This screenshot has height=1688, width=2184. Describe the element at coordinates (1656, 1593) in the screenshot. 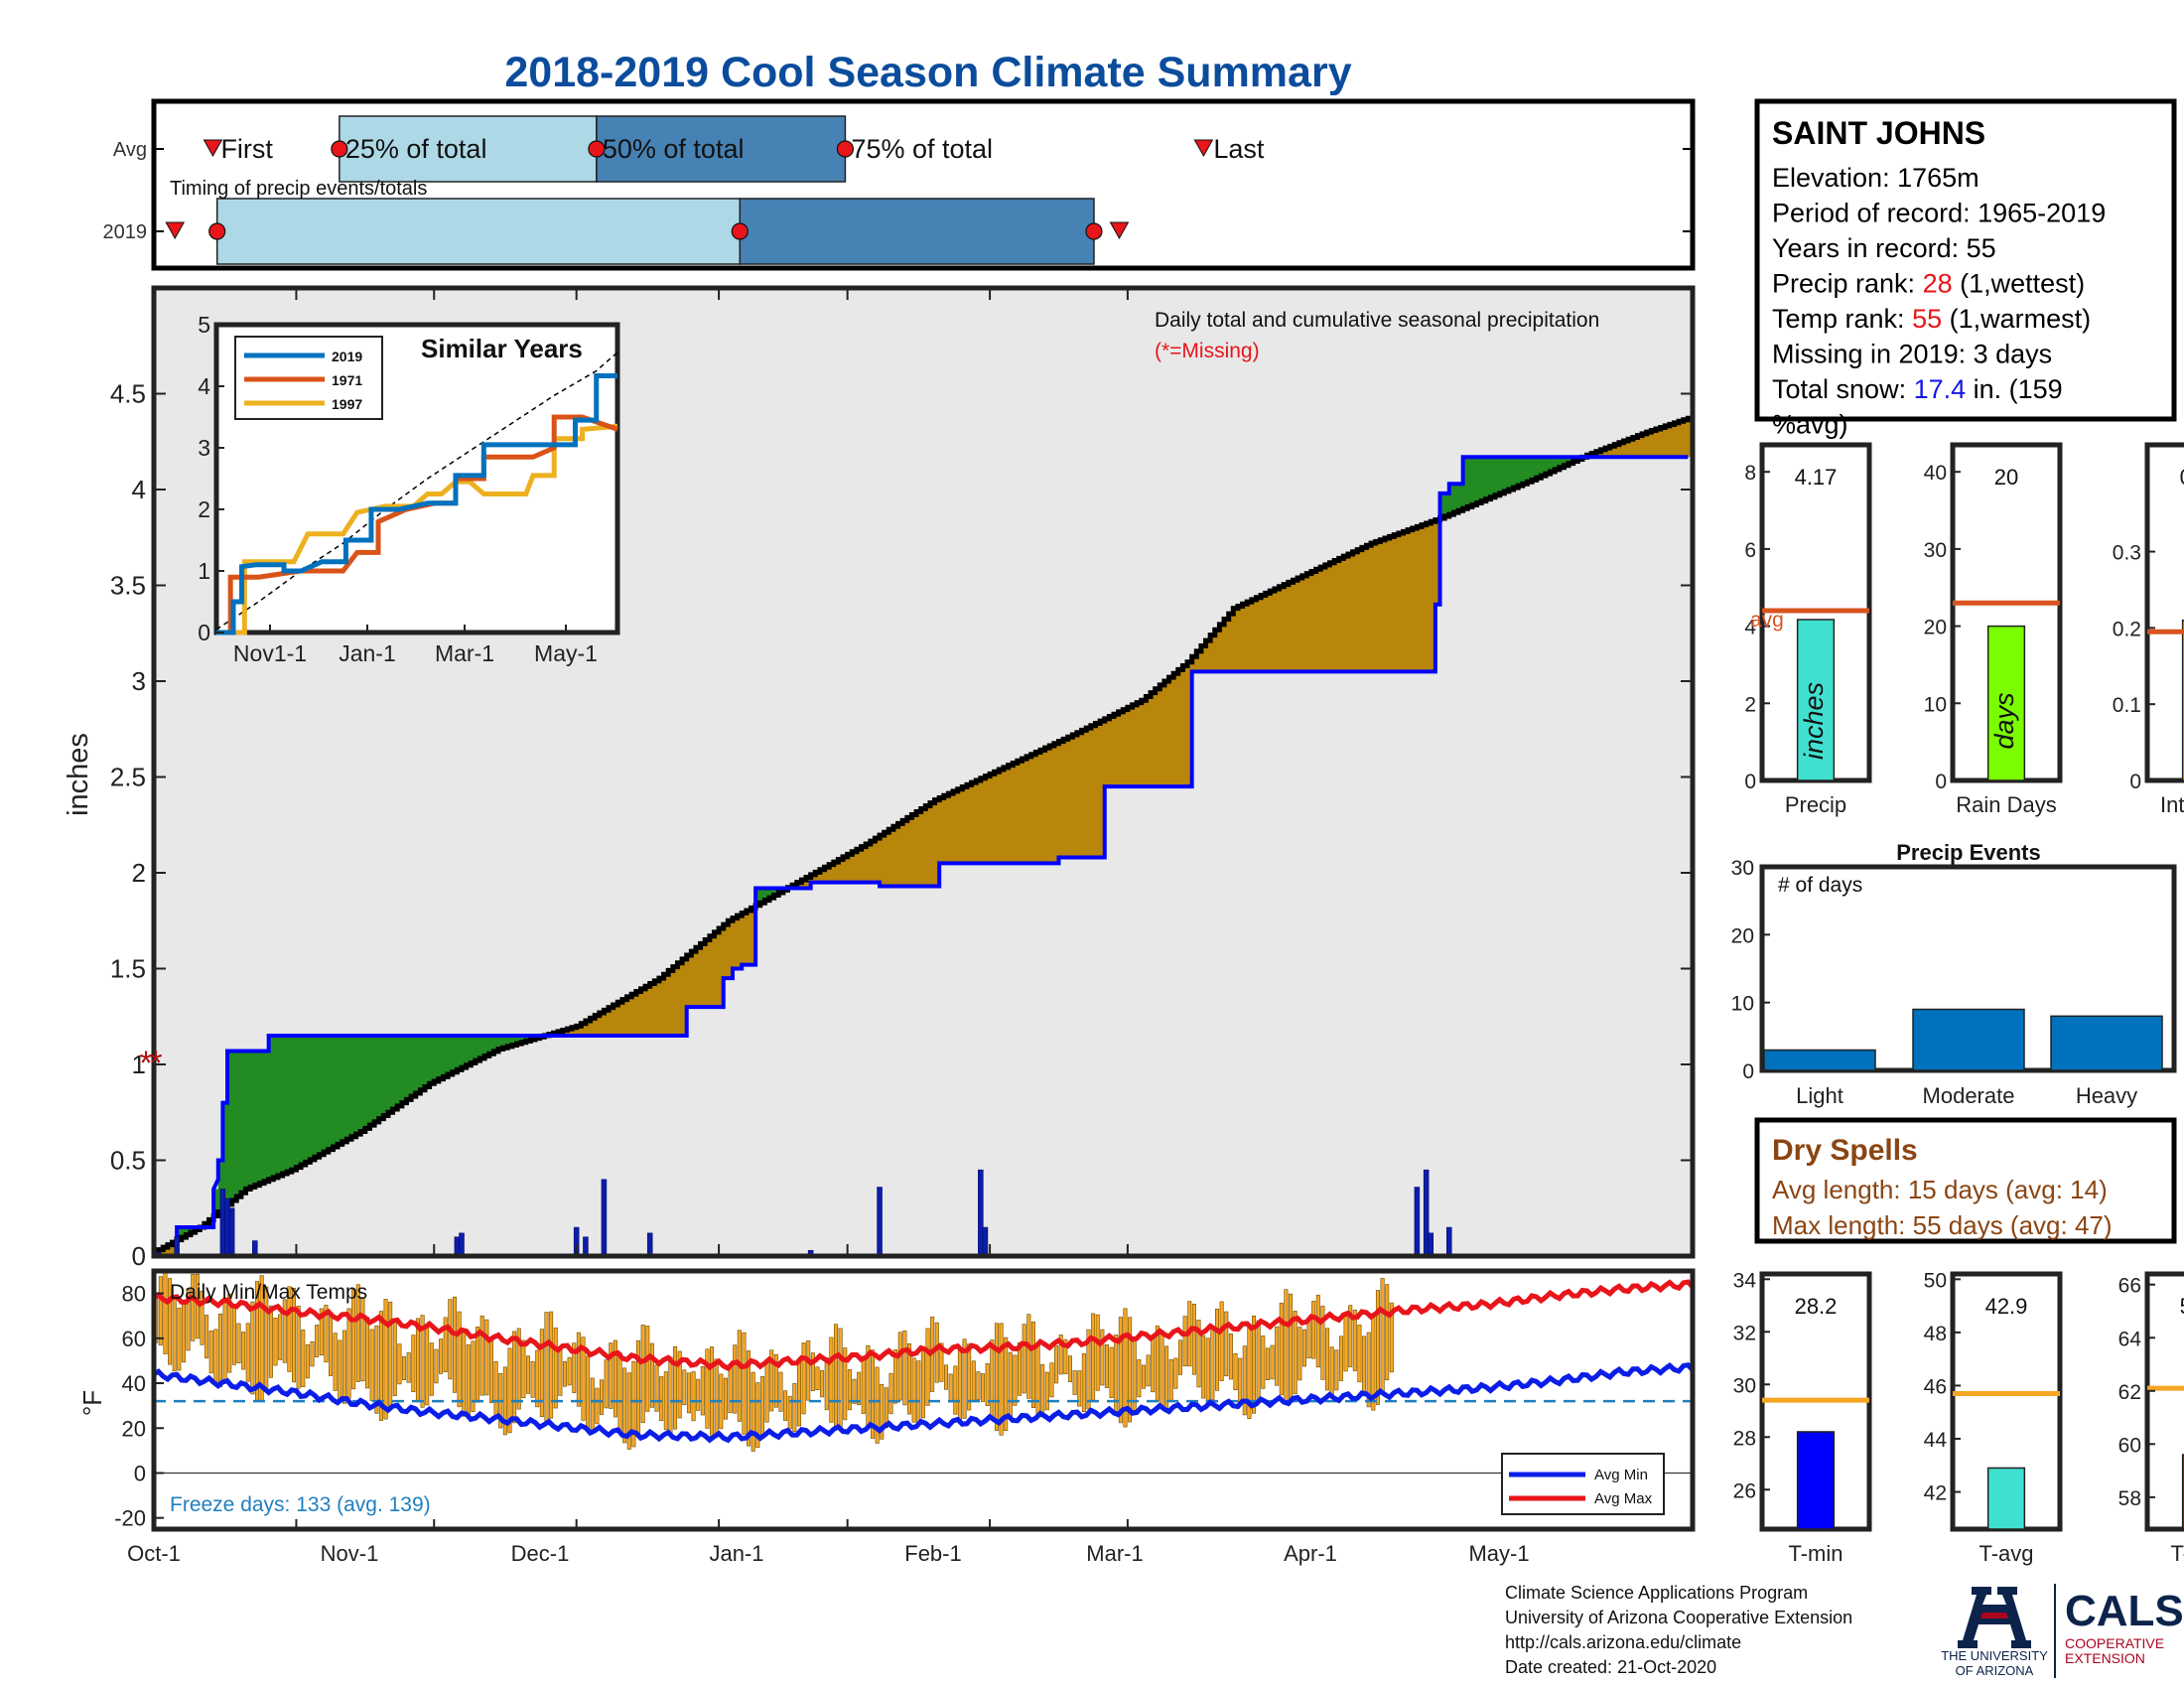

I see `footer-line: Climate Science Applications Program` at that location.